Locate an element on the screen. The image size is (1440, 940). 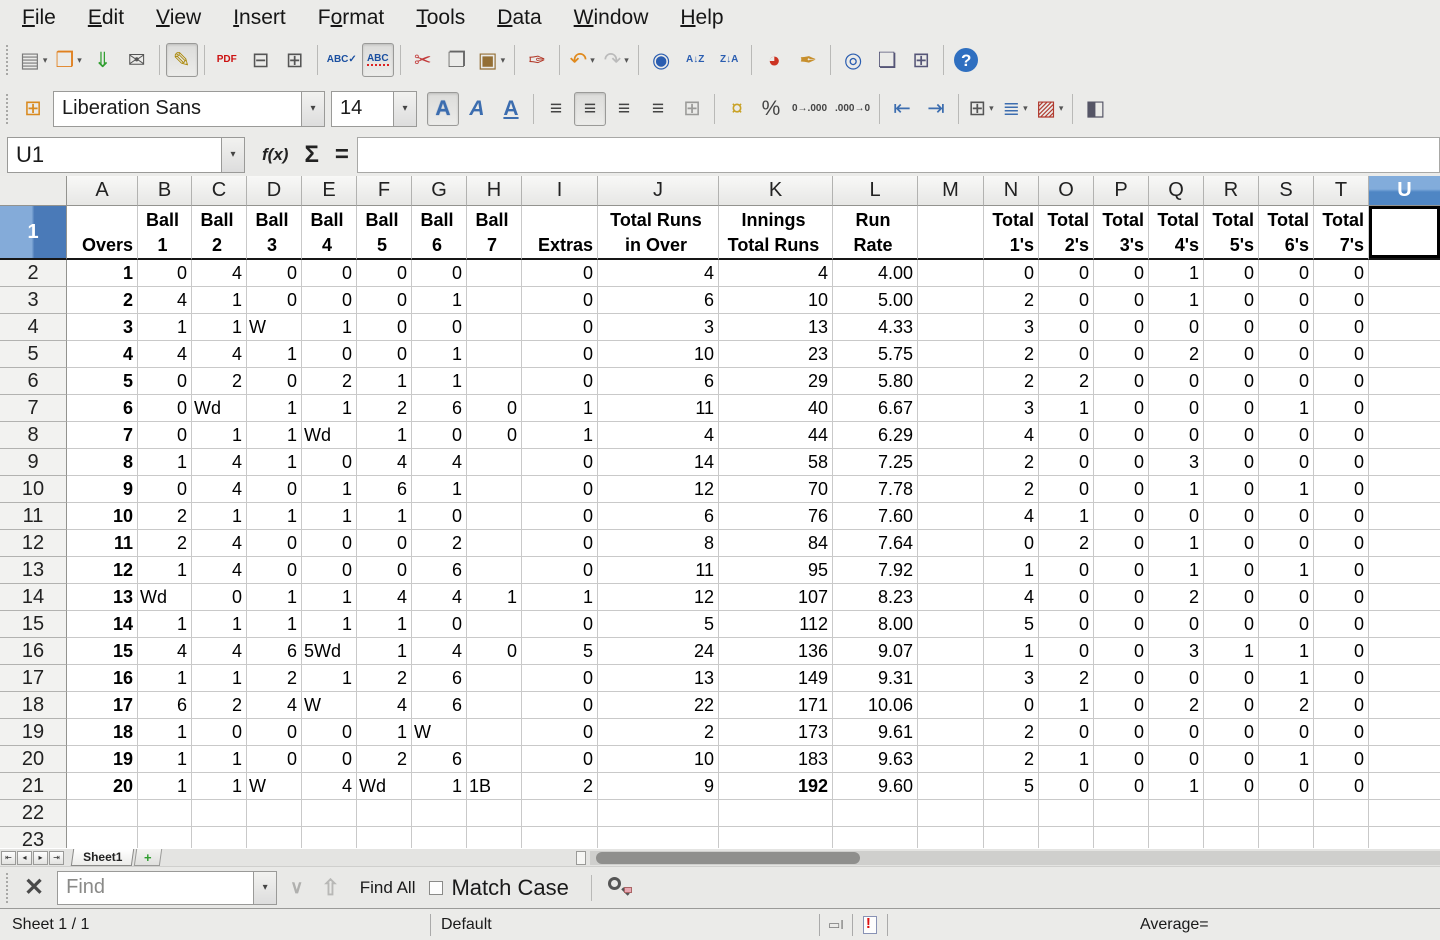
cell-O13: 0 is located at coordinates (1066, 570).